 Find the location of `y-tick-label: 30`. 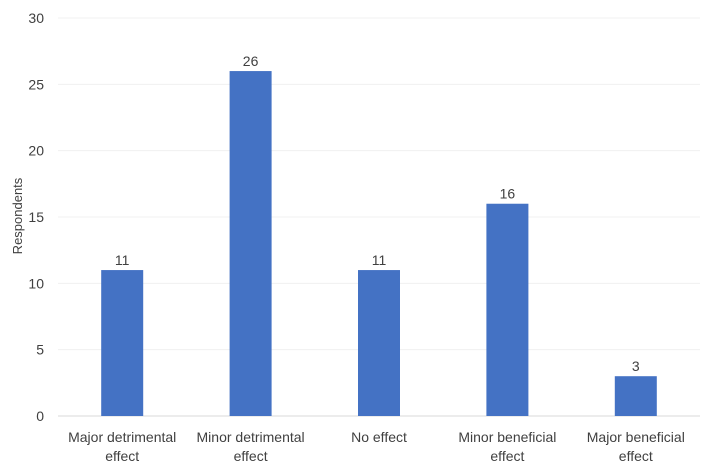

y-tick-label: 30 is located at coordinates (36, 18).